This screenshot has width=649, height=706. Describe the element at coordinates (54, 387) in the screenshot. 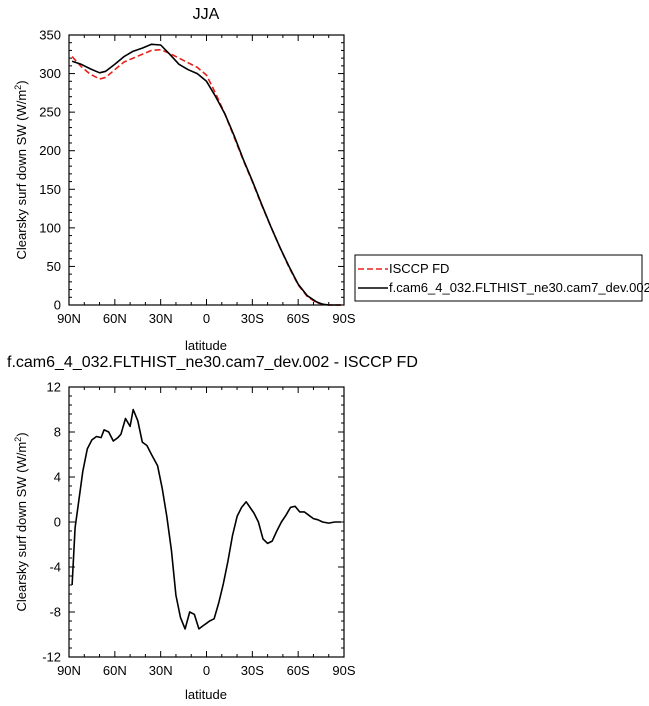

I see `y-tick-label: 12` at that location.